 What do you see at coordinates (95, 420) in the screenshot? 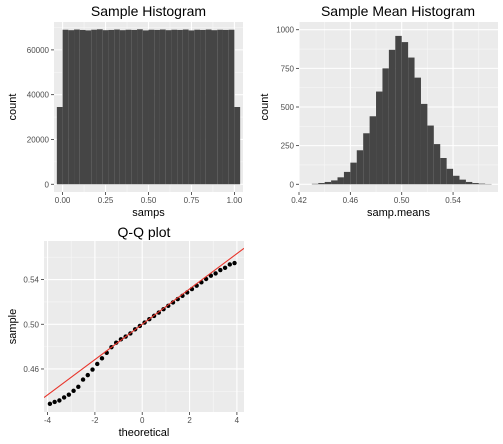
I see `x-tick-label: -2` at bounding box center [95, 420].